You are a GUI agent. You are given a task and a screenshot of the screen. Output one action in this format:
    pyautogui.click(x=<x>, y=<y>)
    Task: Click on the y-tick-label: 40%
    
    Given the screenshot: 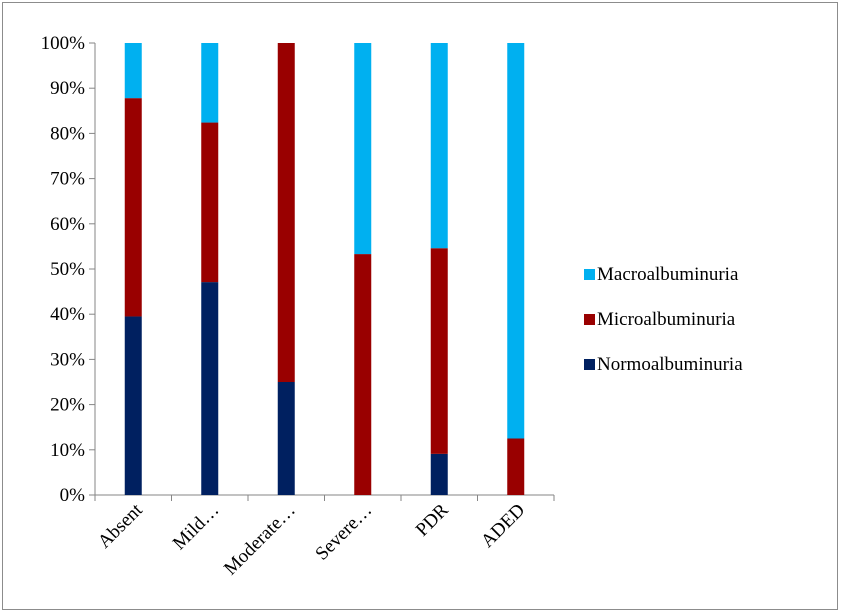 What is the action you would take?
    pyautogui.click(x=67, y=314)
    